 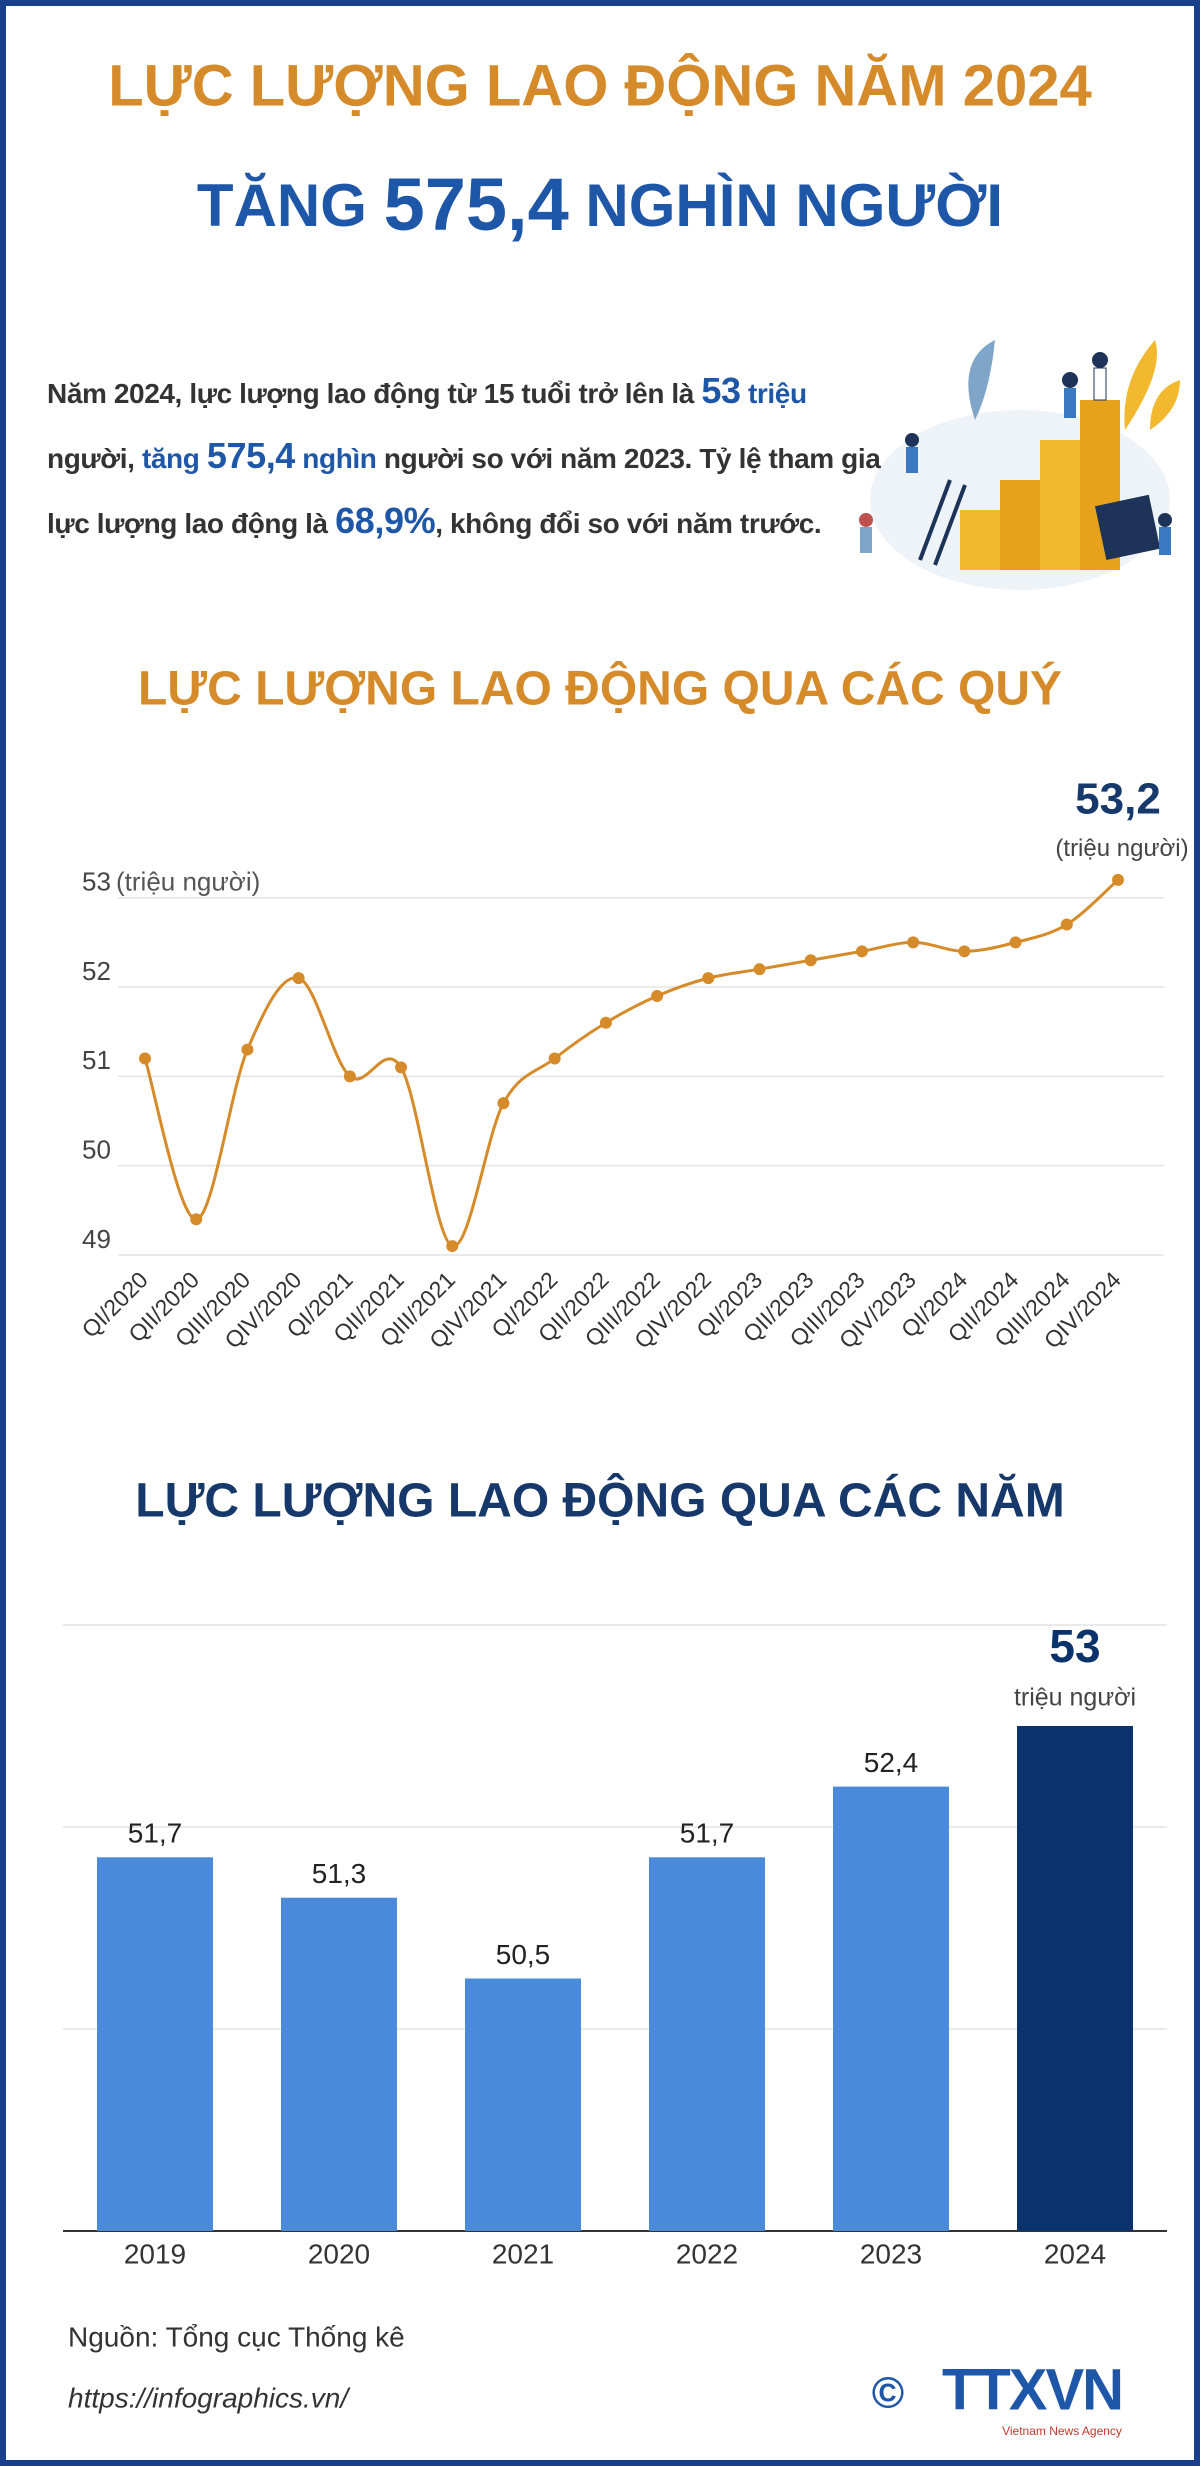 What do you see at coordinates (188, 882) in the screenshot?
I see `y-axis-label: (triệu người)` at bounding box center [188, 882].